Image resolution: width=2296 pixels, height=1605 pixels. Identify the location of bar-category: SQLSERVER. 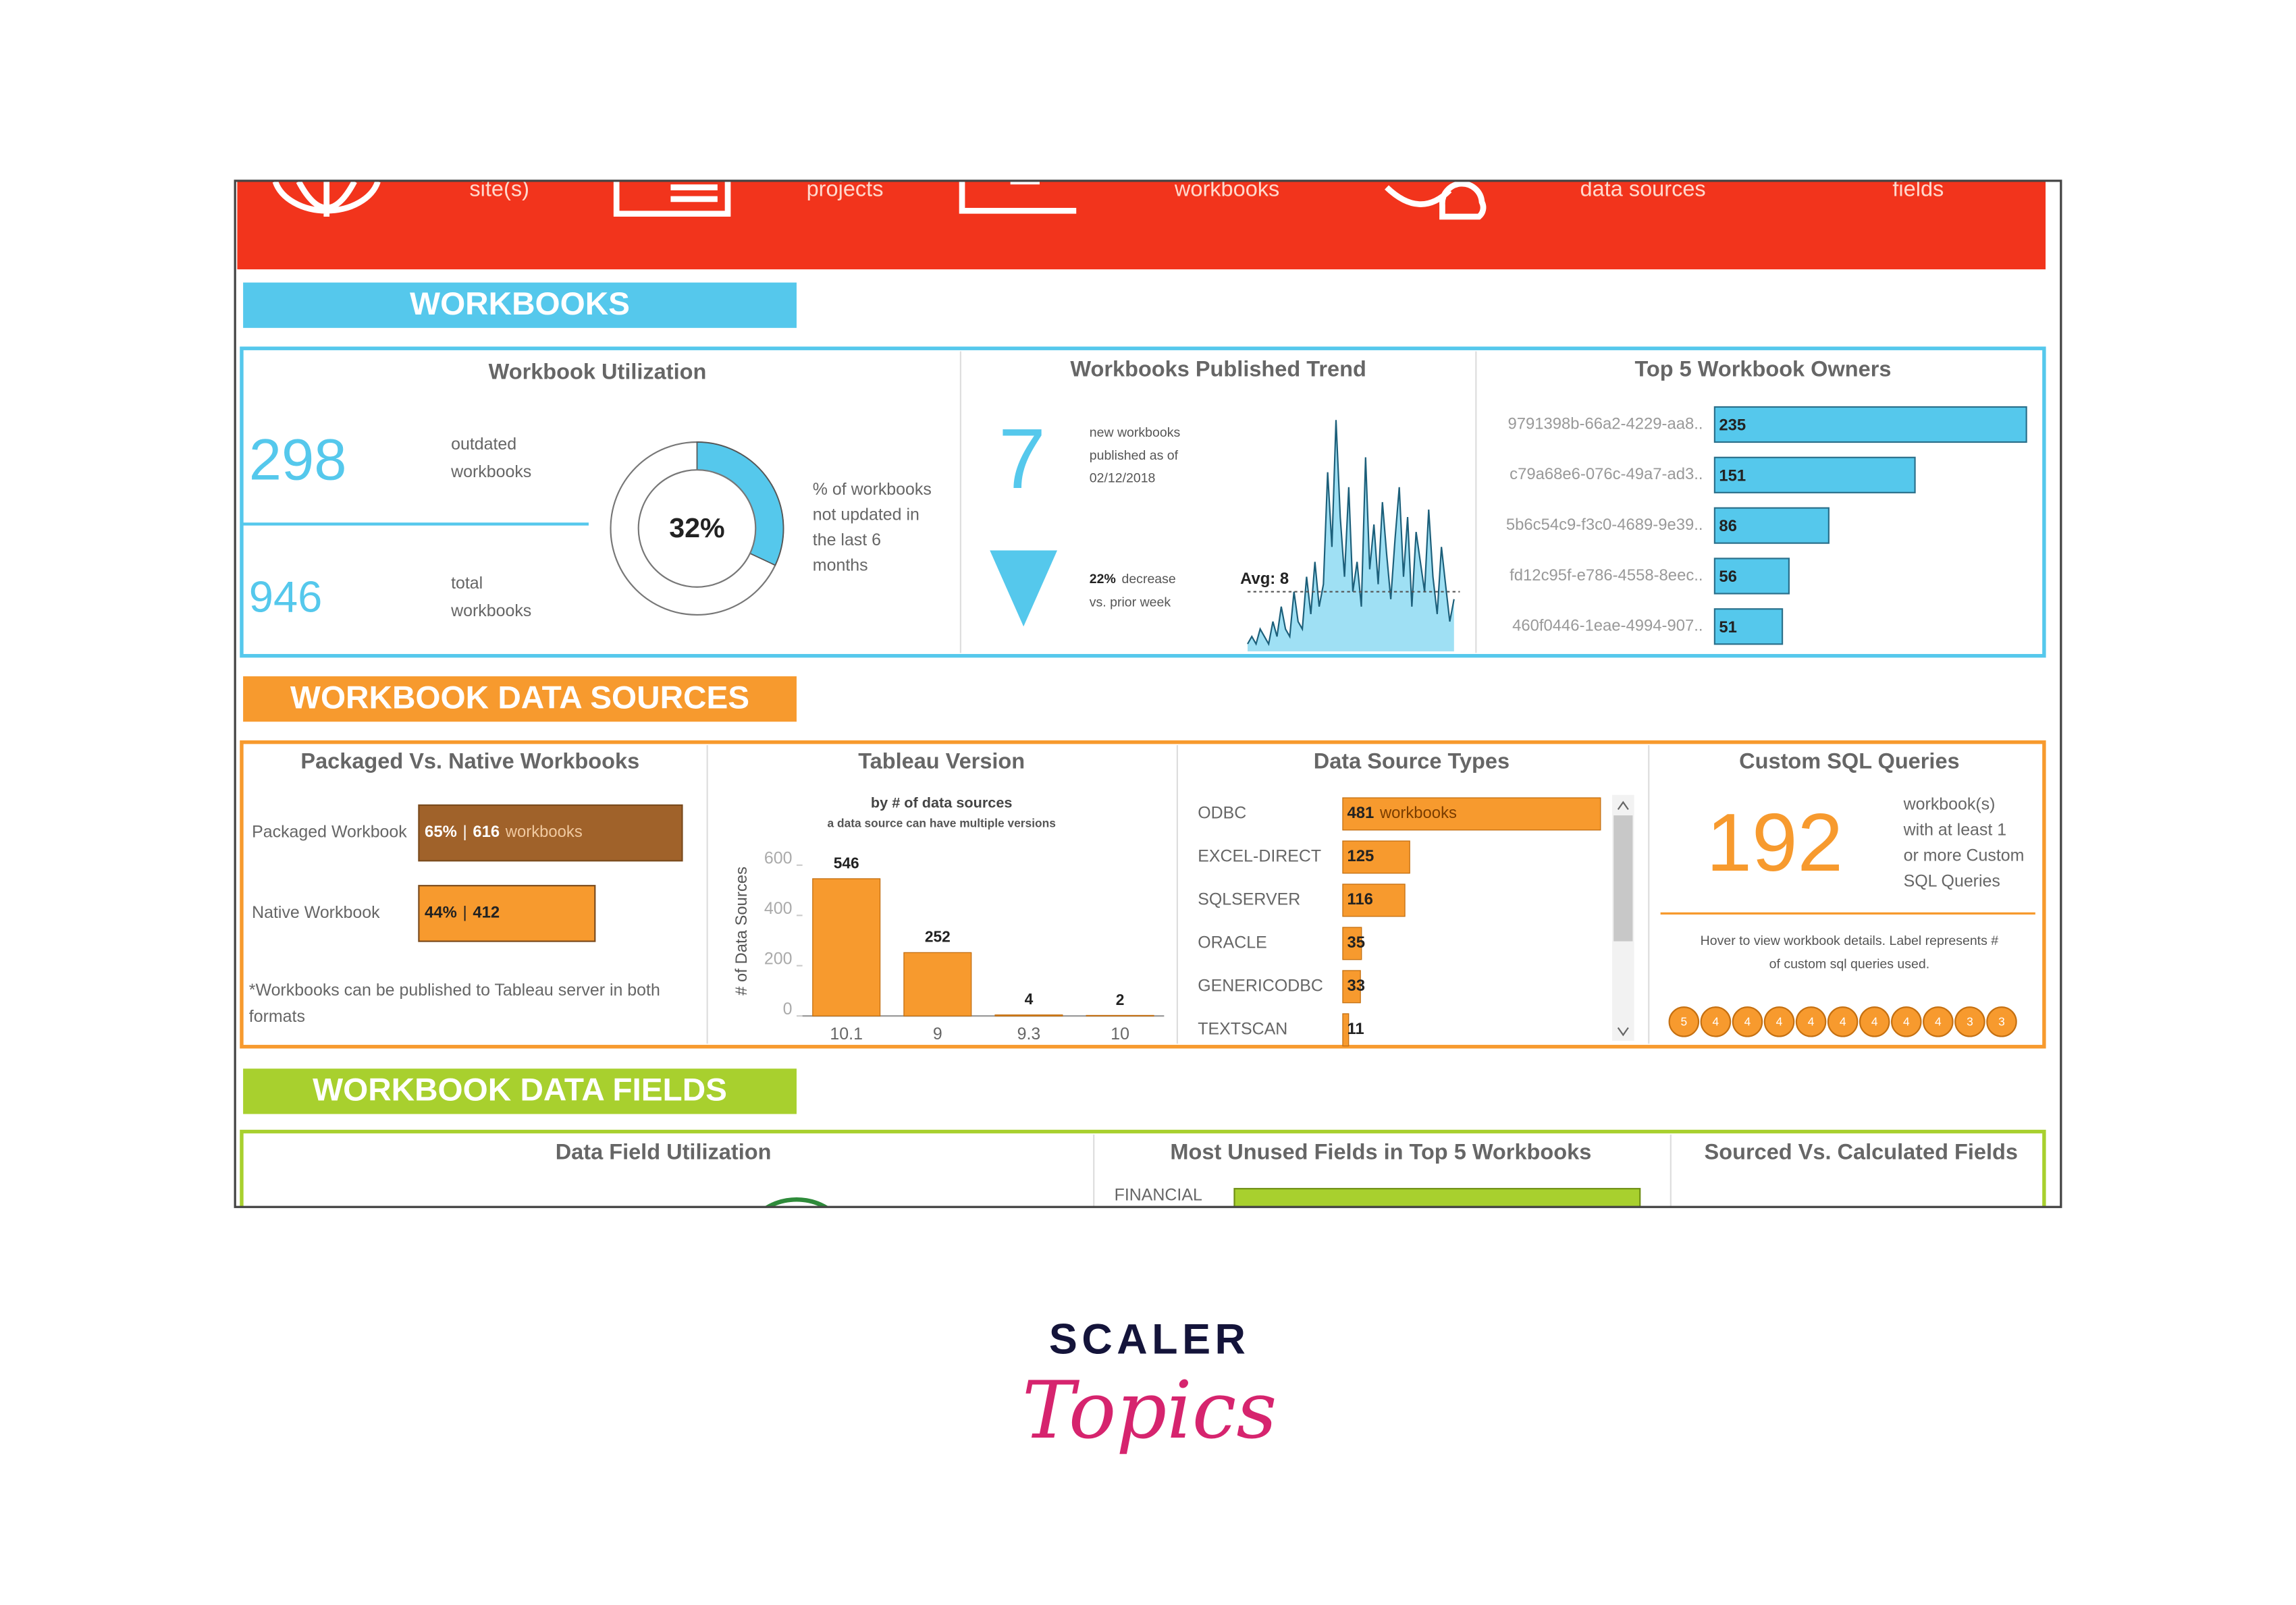
(1249, 899).